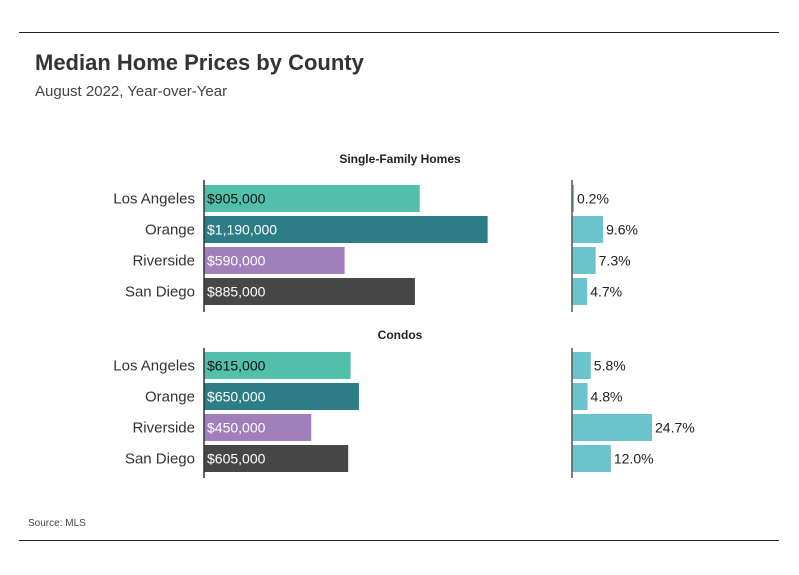 The image size is (799, 575). Describe the element at coordinates (607, 397) in the screenshot. I see `yoy-label-condos-orange: 4.8%` at that location.